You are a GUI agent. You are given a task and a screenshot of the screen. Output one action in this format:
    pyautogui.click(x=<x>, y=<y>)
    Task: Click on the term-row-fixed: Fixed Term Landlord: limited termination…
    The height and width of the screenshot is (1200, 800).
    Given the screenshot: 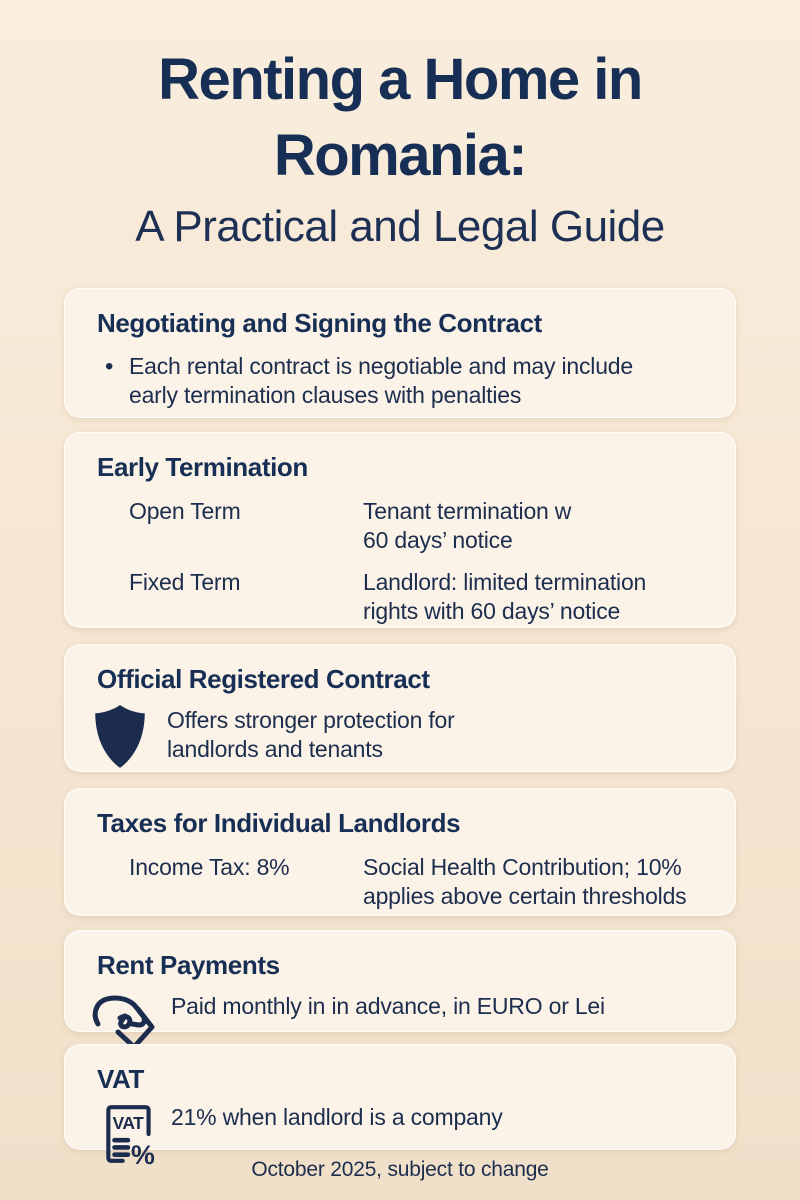 What is the action you would take?
    pyautogui.click(x=400, y=597)
    